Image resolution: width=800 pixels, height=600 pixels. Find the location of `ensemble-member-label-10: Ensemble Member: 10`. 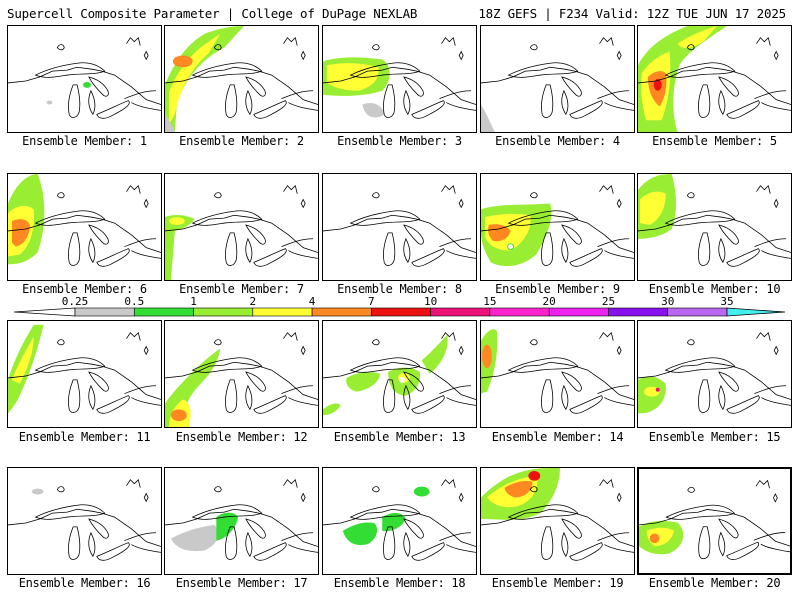

ensemble-member-label-10: Ensemble Member: 10 is located at coordinates (714, 289).